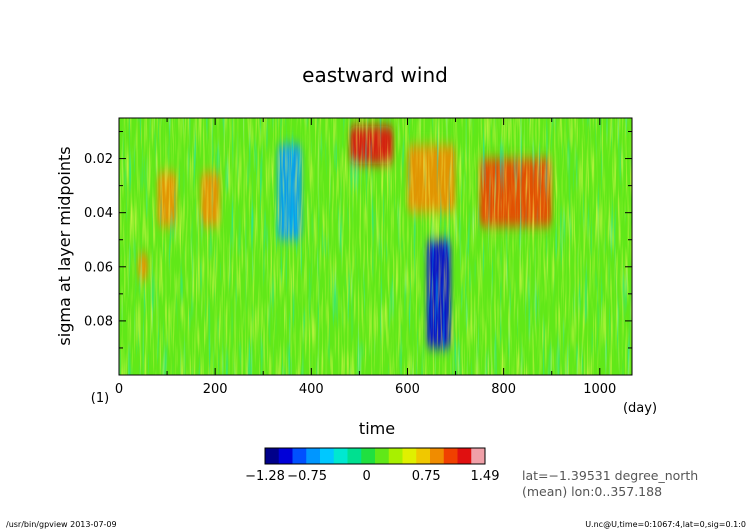  What do you see at coordinates (426, 476) in the screenshot?
I see `colorbar-tick-label: 0.75` at bounding box center [426, 476].